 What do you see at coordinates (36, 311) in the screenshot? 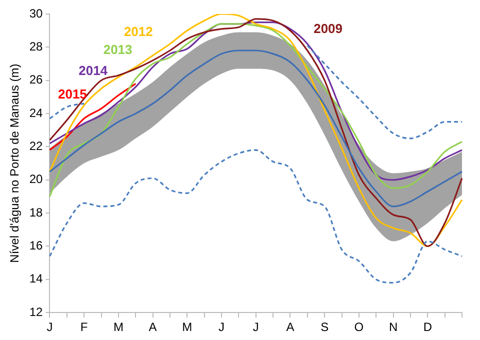
I see `y-tick-label: 12` at bounding box center [36, 311].